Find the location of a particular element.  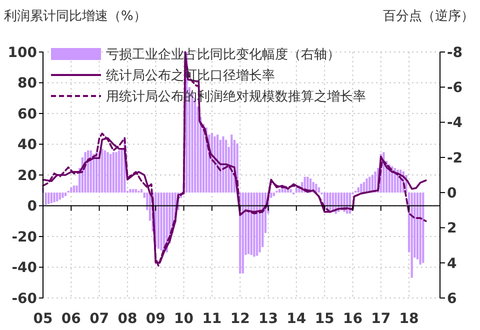

y2-axis-title: 百分点（逆序） is located at coordinates (428, 16).